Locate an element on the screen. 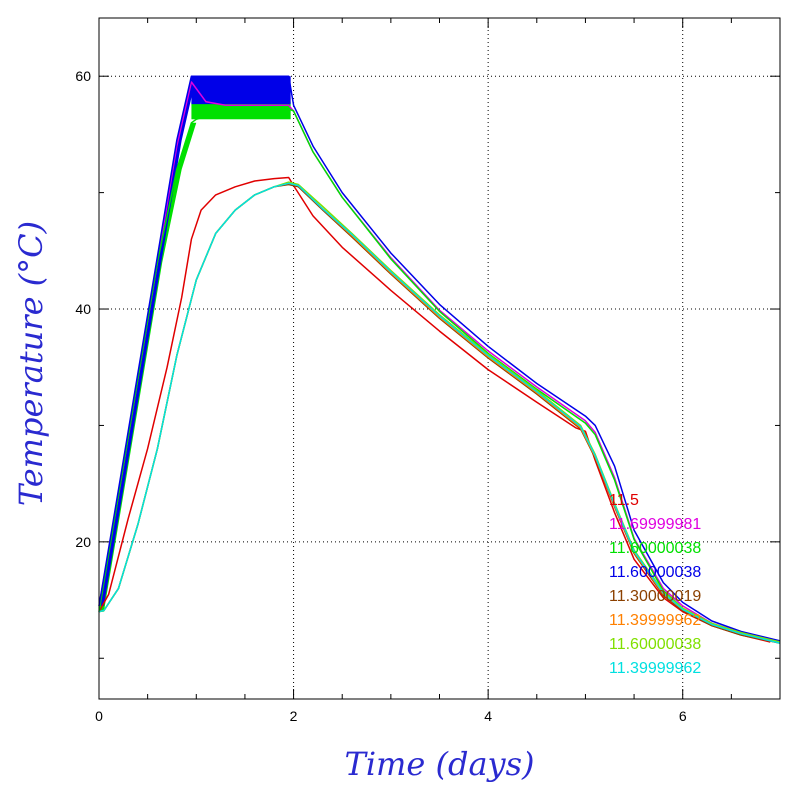 Image resolution: width=797 pixels, height=797 pixels. x-tick-label: 2 is located at coordinates (294, 716).